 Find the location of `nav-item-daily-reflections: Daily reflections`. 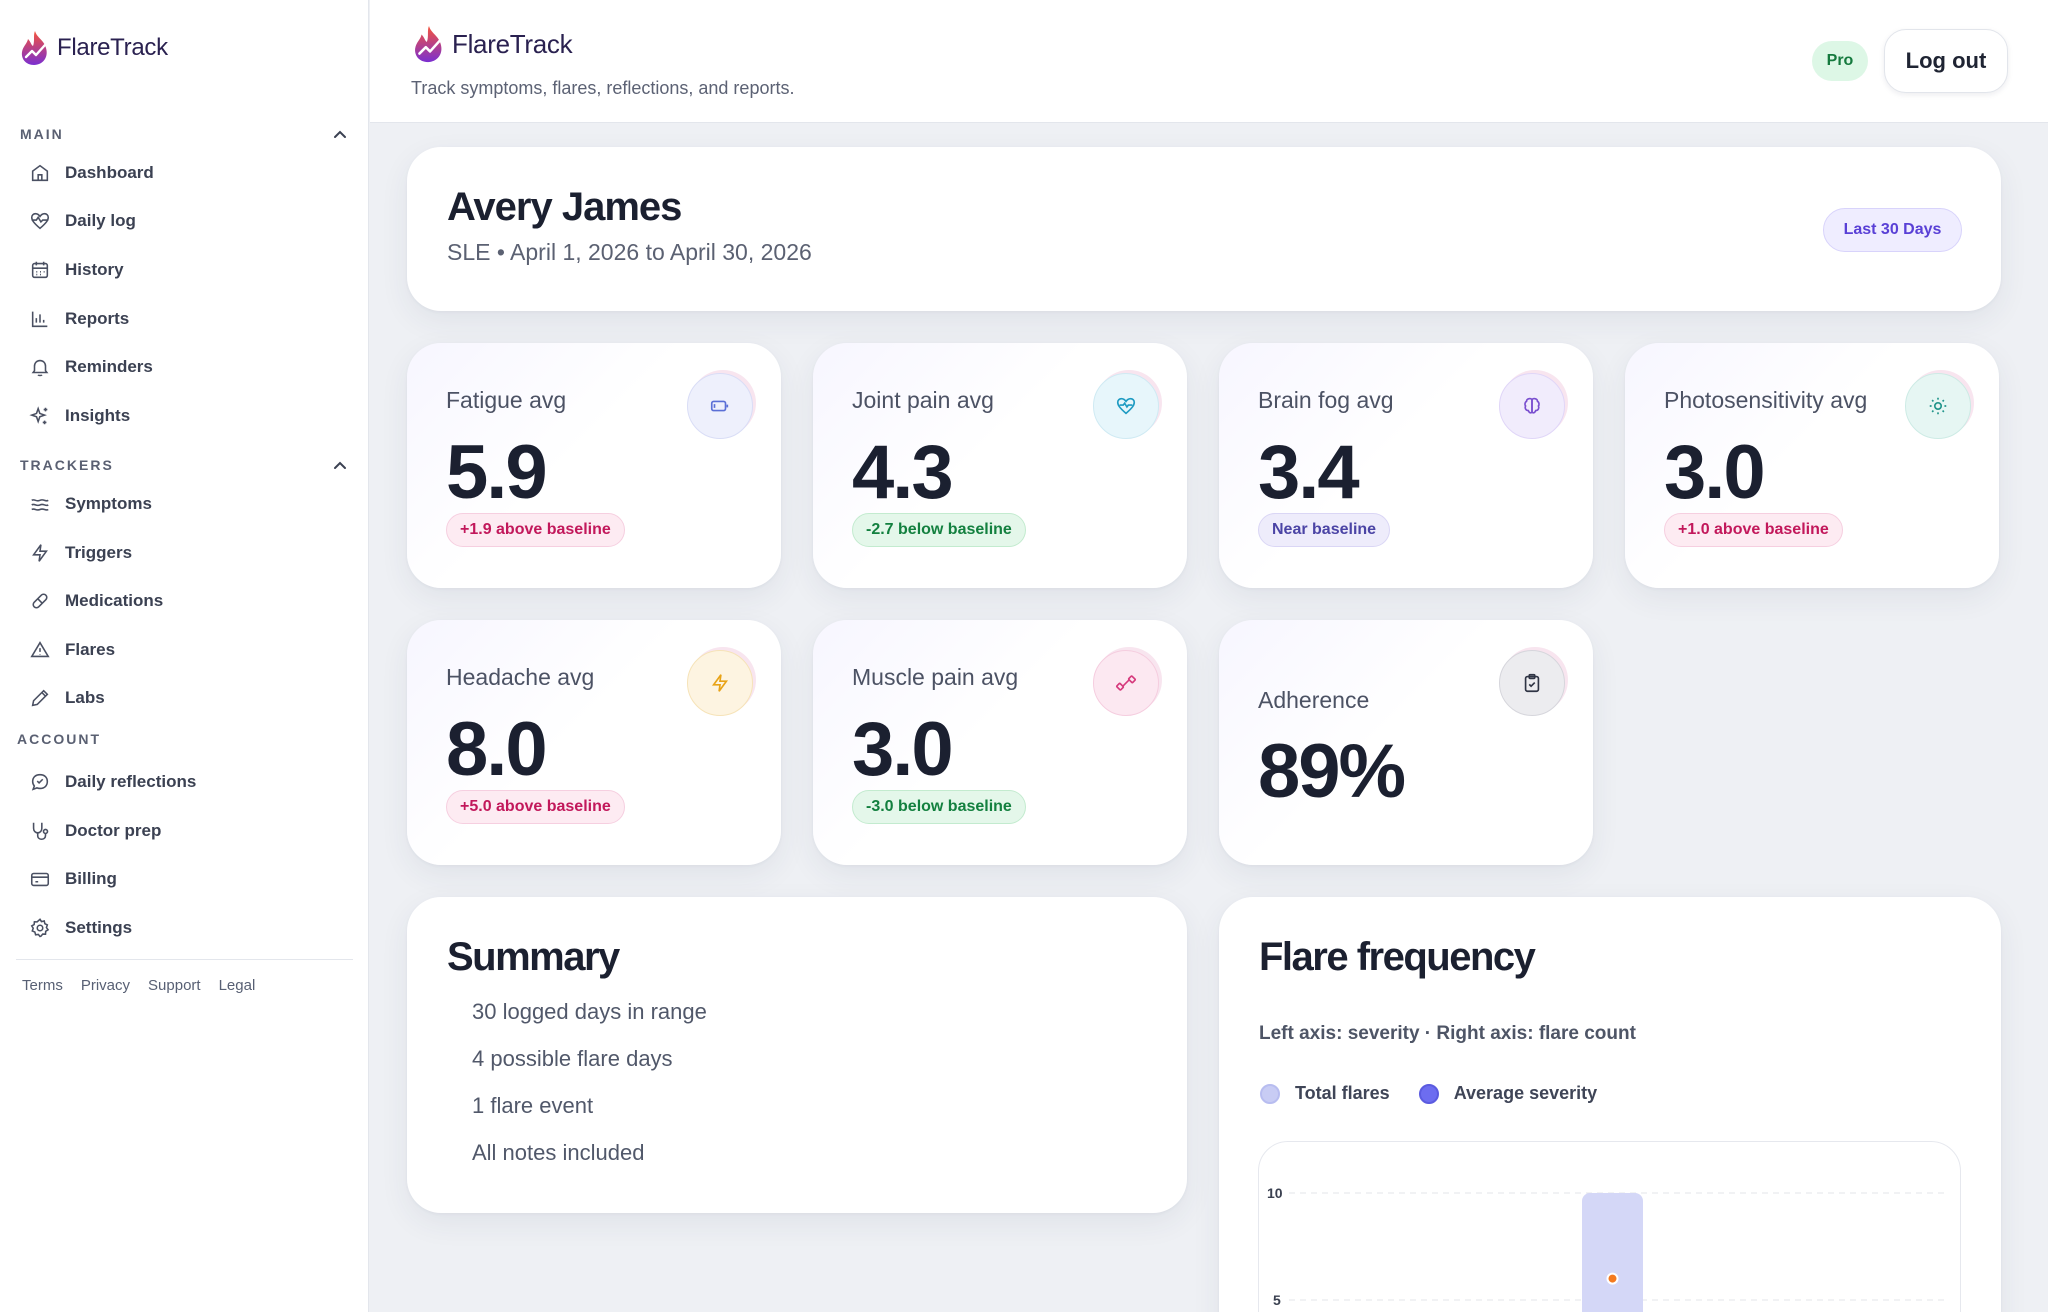

nav-item-daily-reflections: Daily reflections is located at coordinates (112, 782).